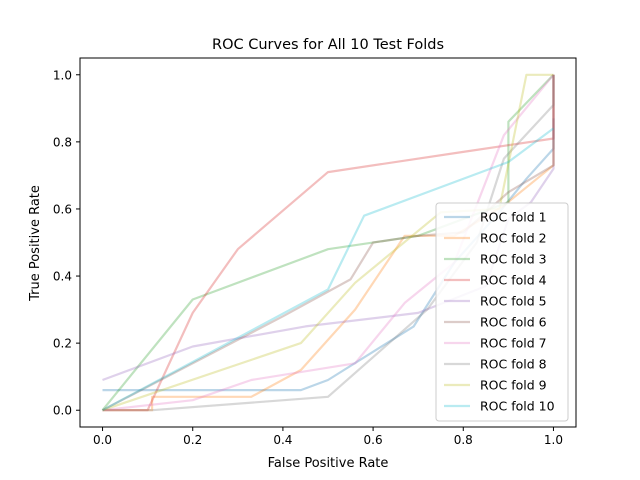 The image size is (640, 480). I want to click on legend-label-fold-5: ROC fold 5, so click(513, 301).